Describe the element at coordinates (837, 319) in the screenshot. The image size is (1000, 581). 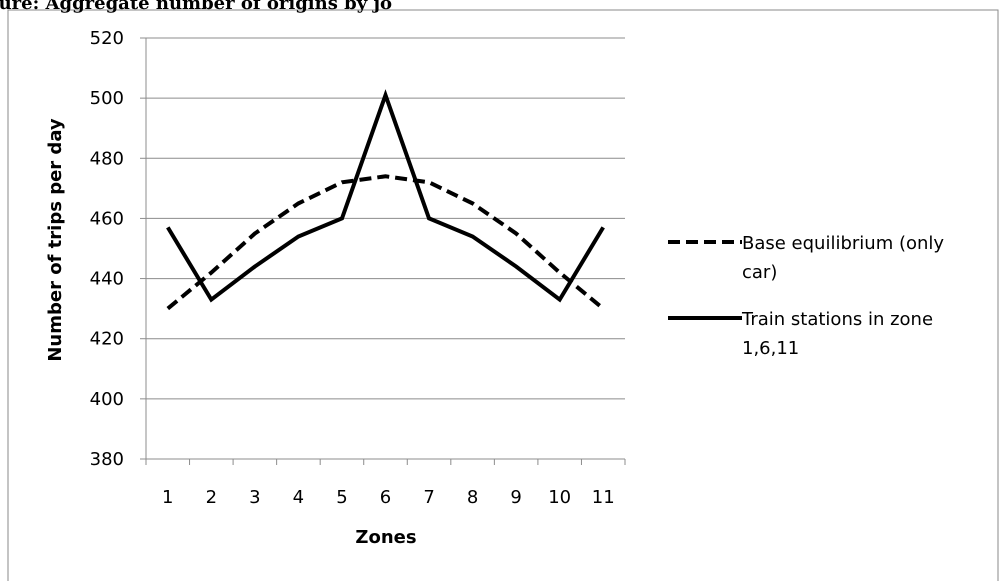
I see `legend-label-2: Train stations in zone` at that location.